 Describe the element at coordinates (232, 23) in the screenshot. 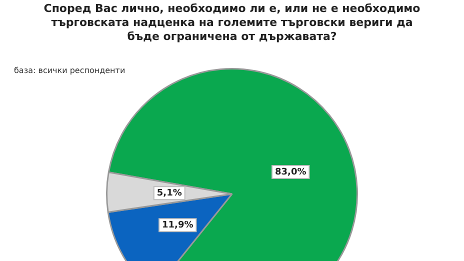

I see `chart-title: Според Вас лично, необходимо ли е, или не е необходимо търговската надценка на големите търговски вериги да бъде ограничена от държавата?` at that location.